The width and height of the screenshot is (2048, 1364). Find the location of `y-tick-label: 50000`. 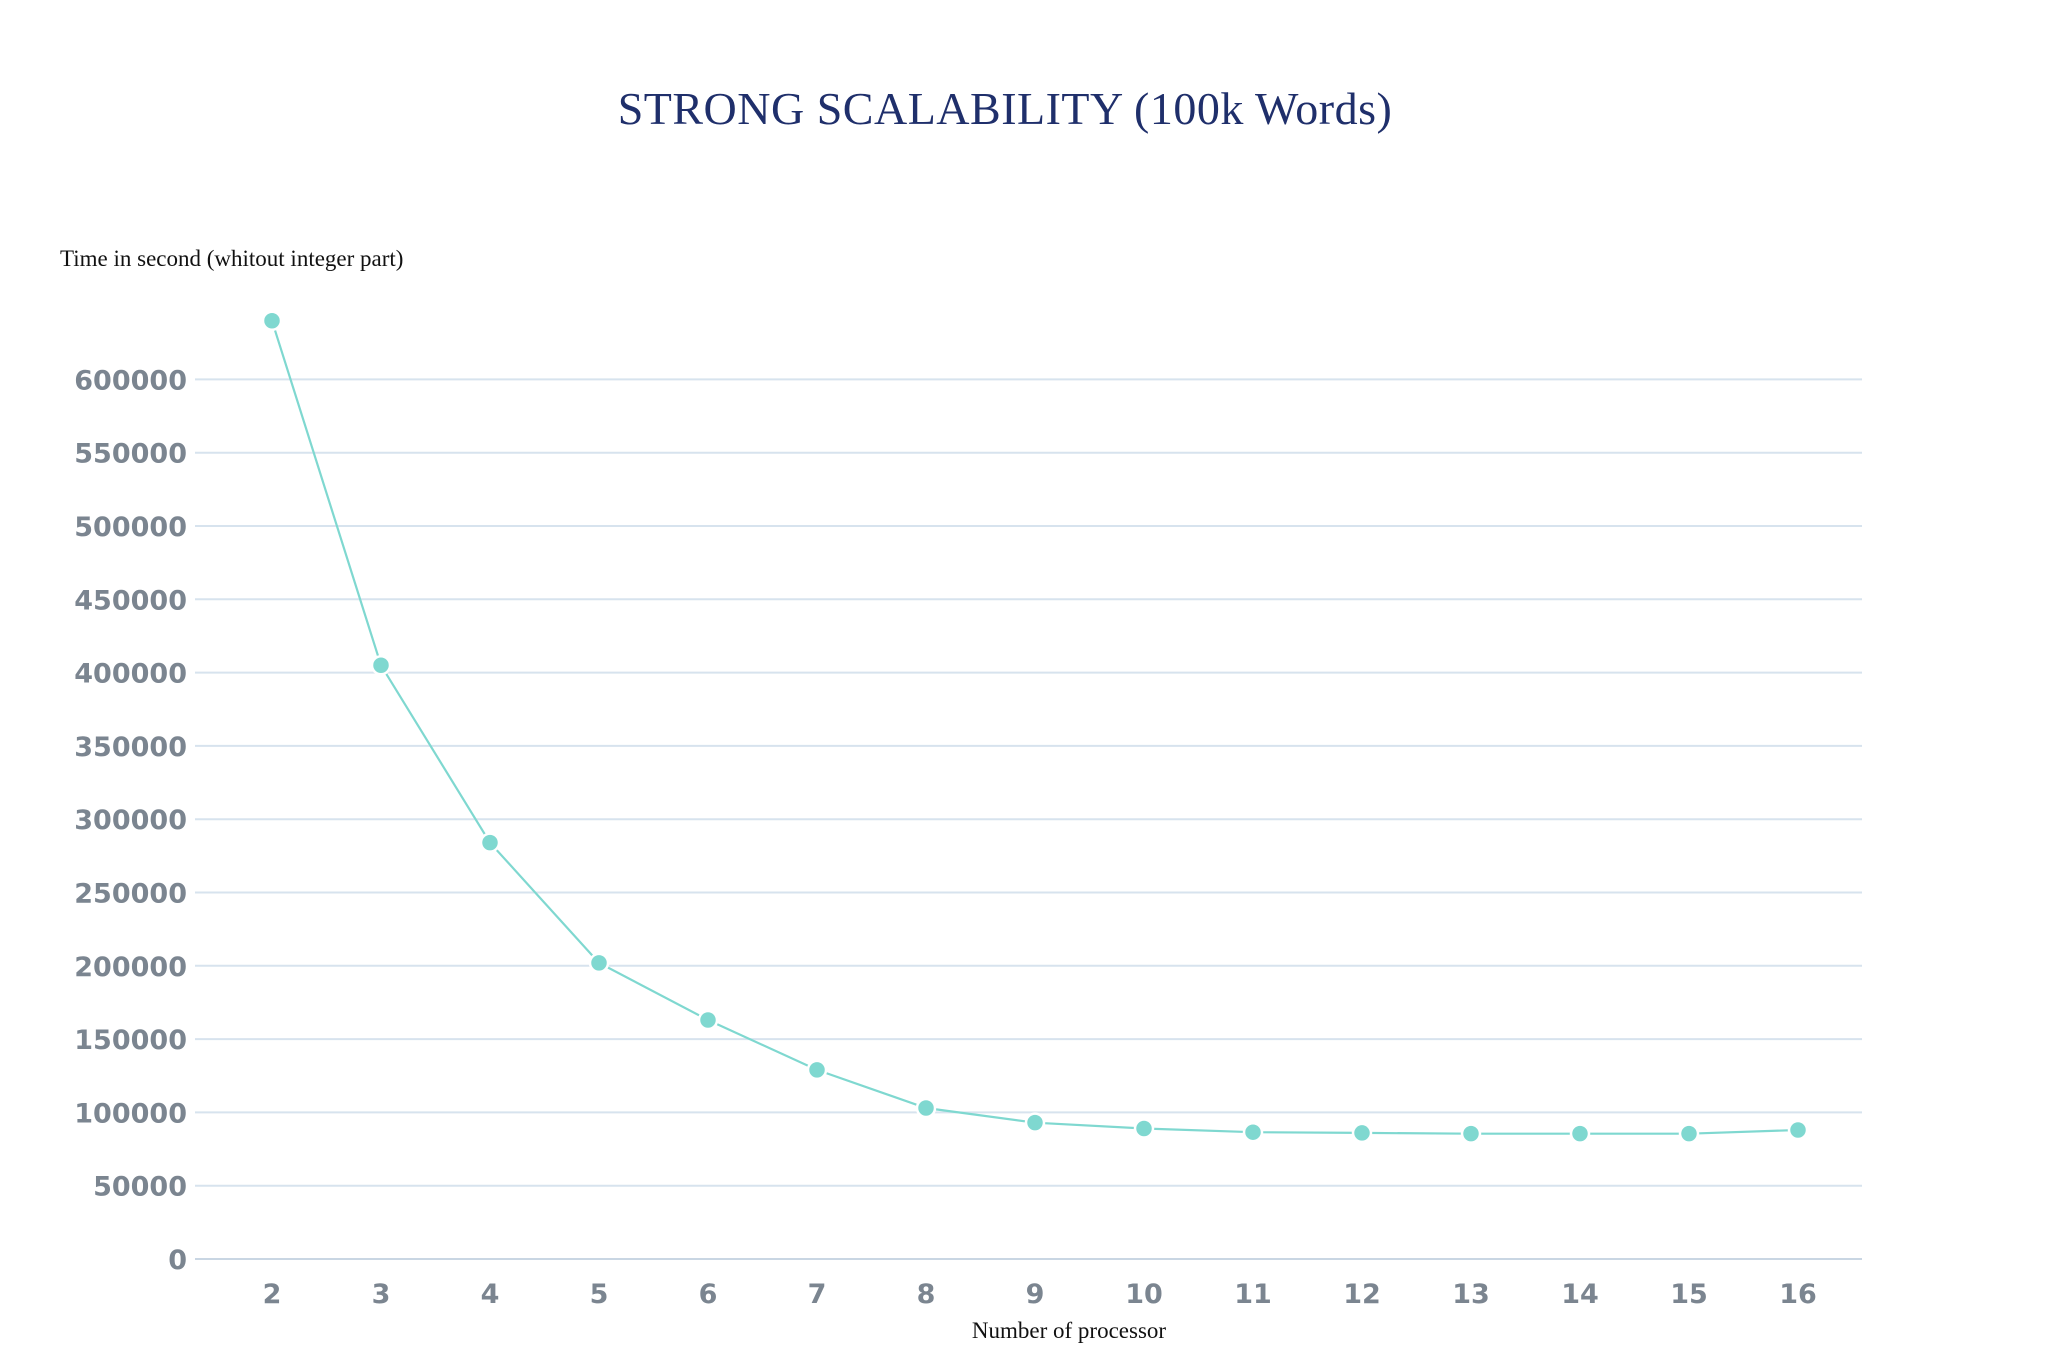

y-tick-label: 50000 is located at coordinates (140, 1187).